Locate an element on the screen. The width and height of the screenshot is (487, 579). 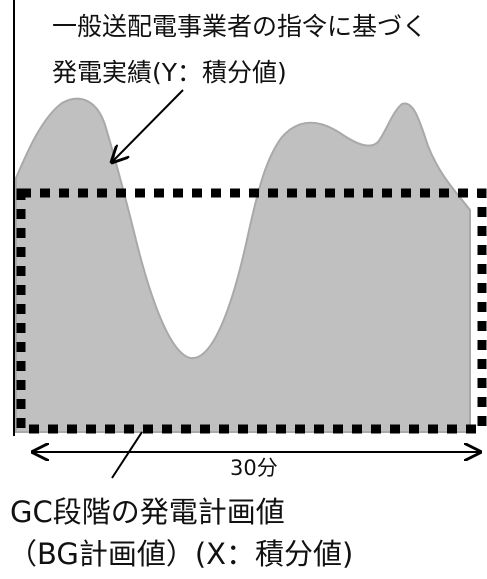
plan-annotation-line is located at coordinates (127, 455).